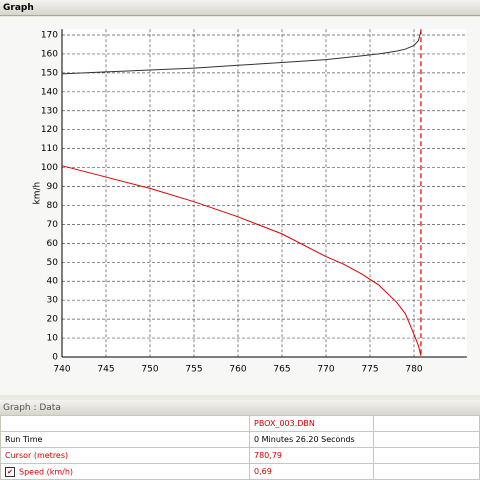  I want to click on y-tick-label: 50, so click(53, 263).